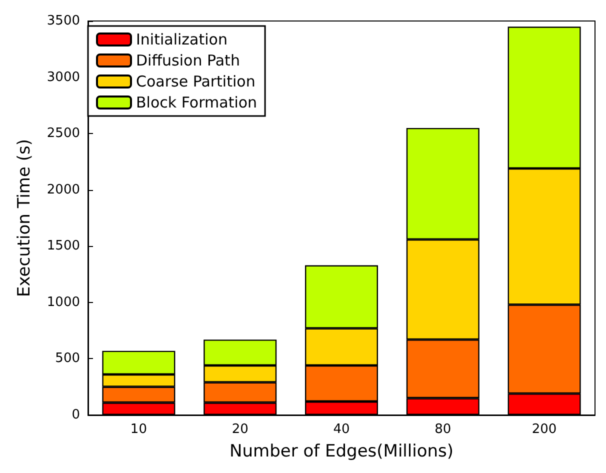 This screenshot has height=473, width=606. I want to click on legend-label: Block Formation, so click(197, 103).